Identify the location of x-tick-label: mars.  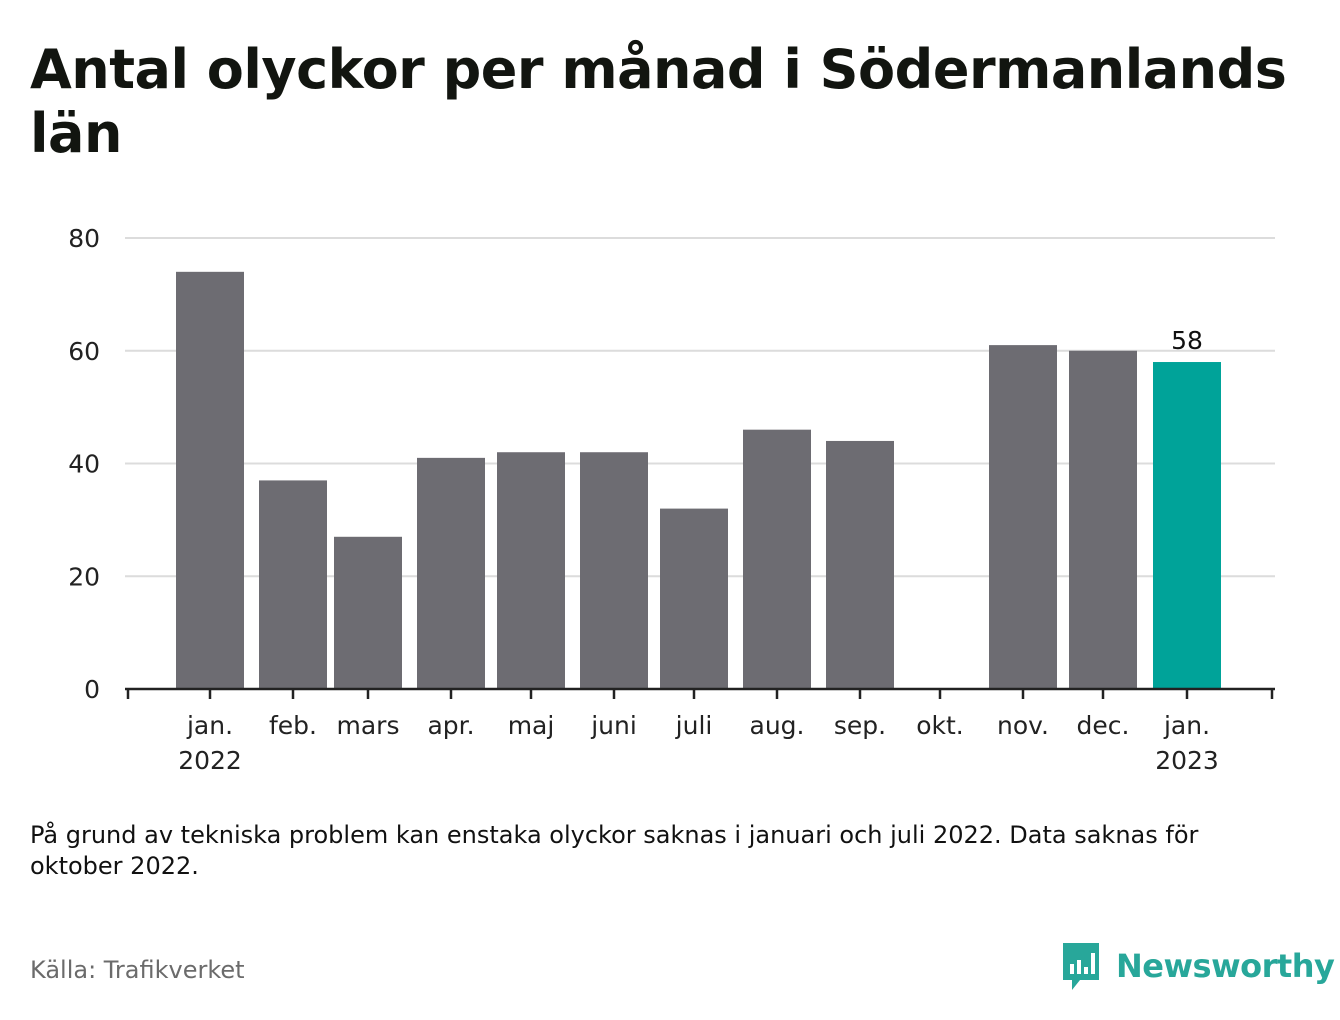
(368, 725).